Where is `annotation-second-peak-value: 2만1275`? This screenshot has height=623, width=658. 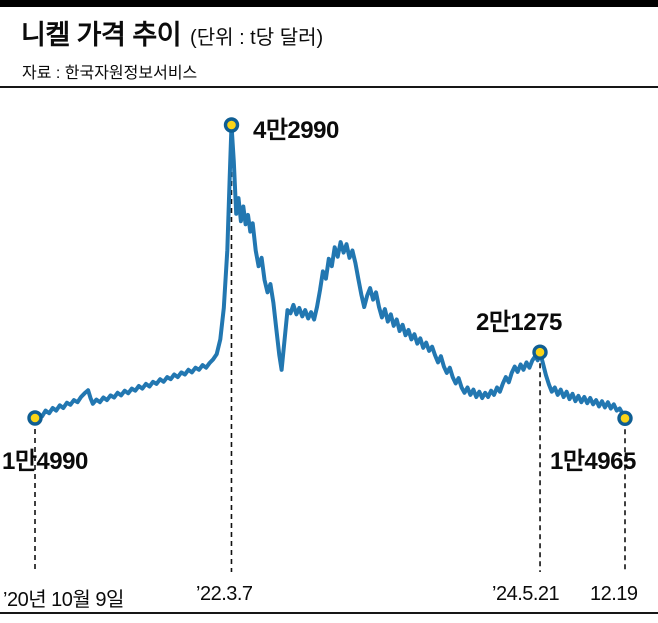
annotation-second-peak-value: 2만1275 is located at coordinates (519, 322).